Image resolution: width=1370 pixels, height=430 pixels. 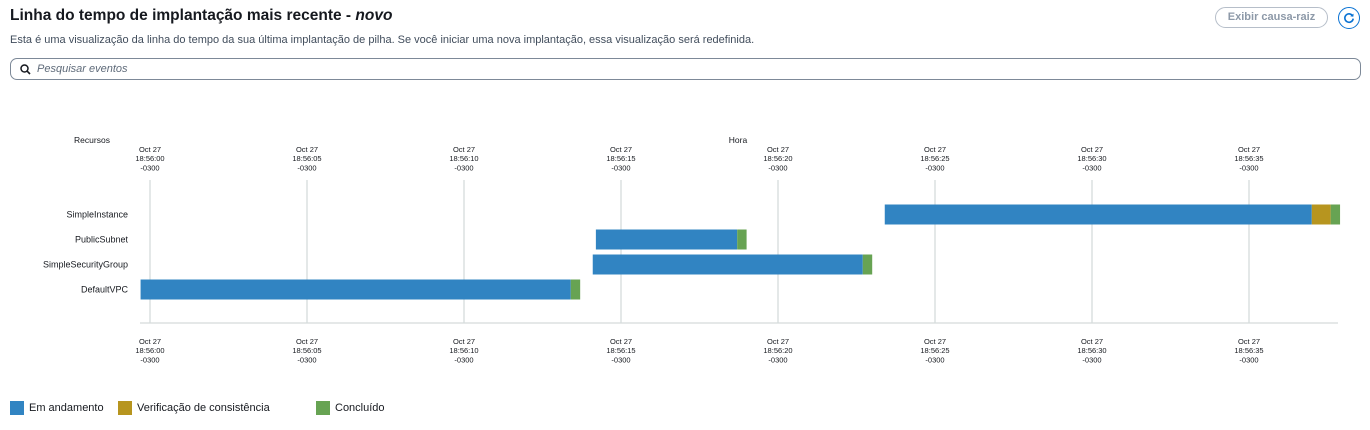 What do you see at coordinates (92, 140) in the screenshot?
I see `y-axis-label: Recursos` at bounding box center [92, 140].